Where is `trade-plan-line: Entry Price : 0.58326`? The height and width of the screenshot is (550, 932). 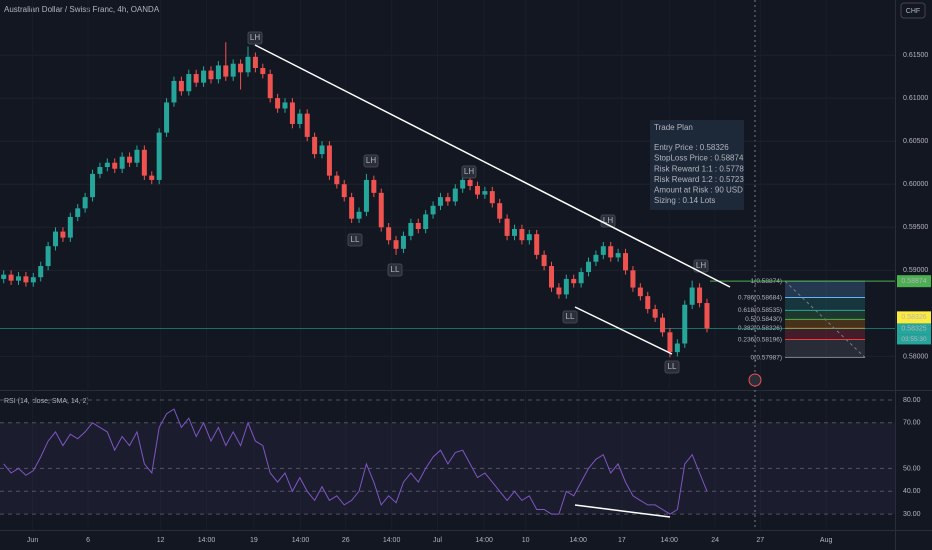
trade-plan-line: Entry Price : 0.58326 is located at coordinates (691, 147).